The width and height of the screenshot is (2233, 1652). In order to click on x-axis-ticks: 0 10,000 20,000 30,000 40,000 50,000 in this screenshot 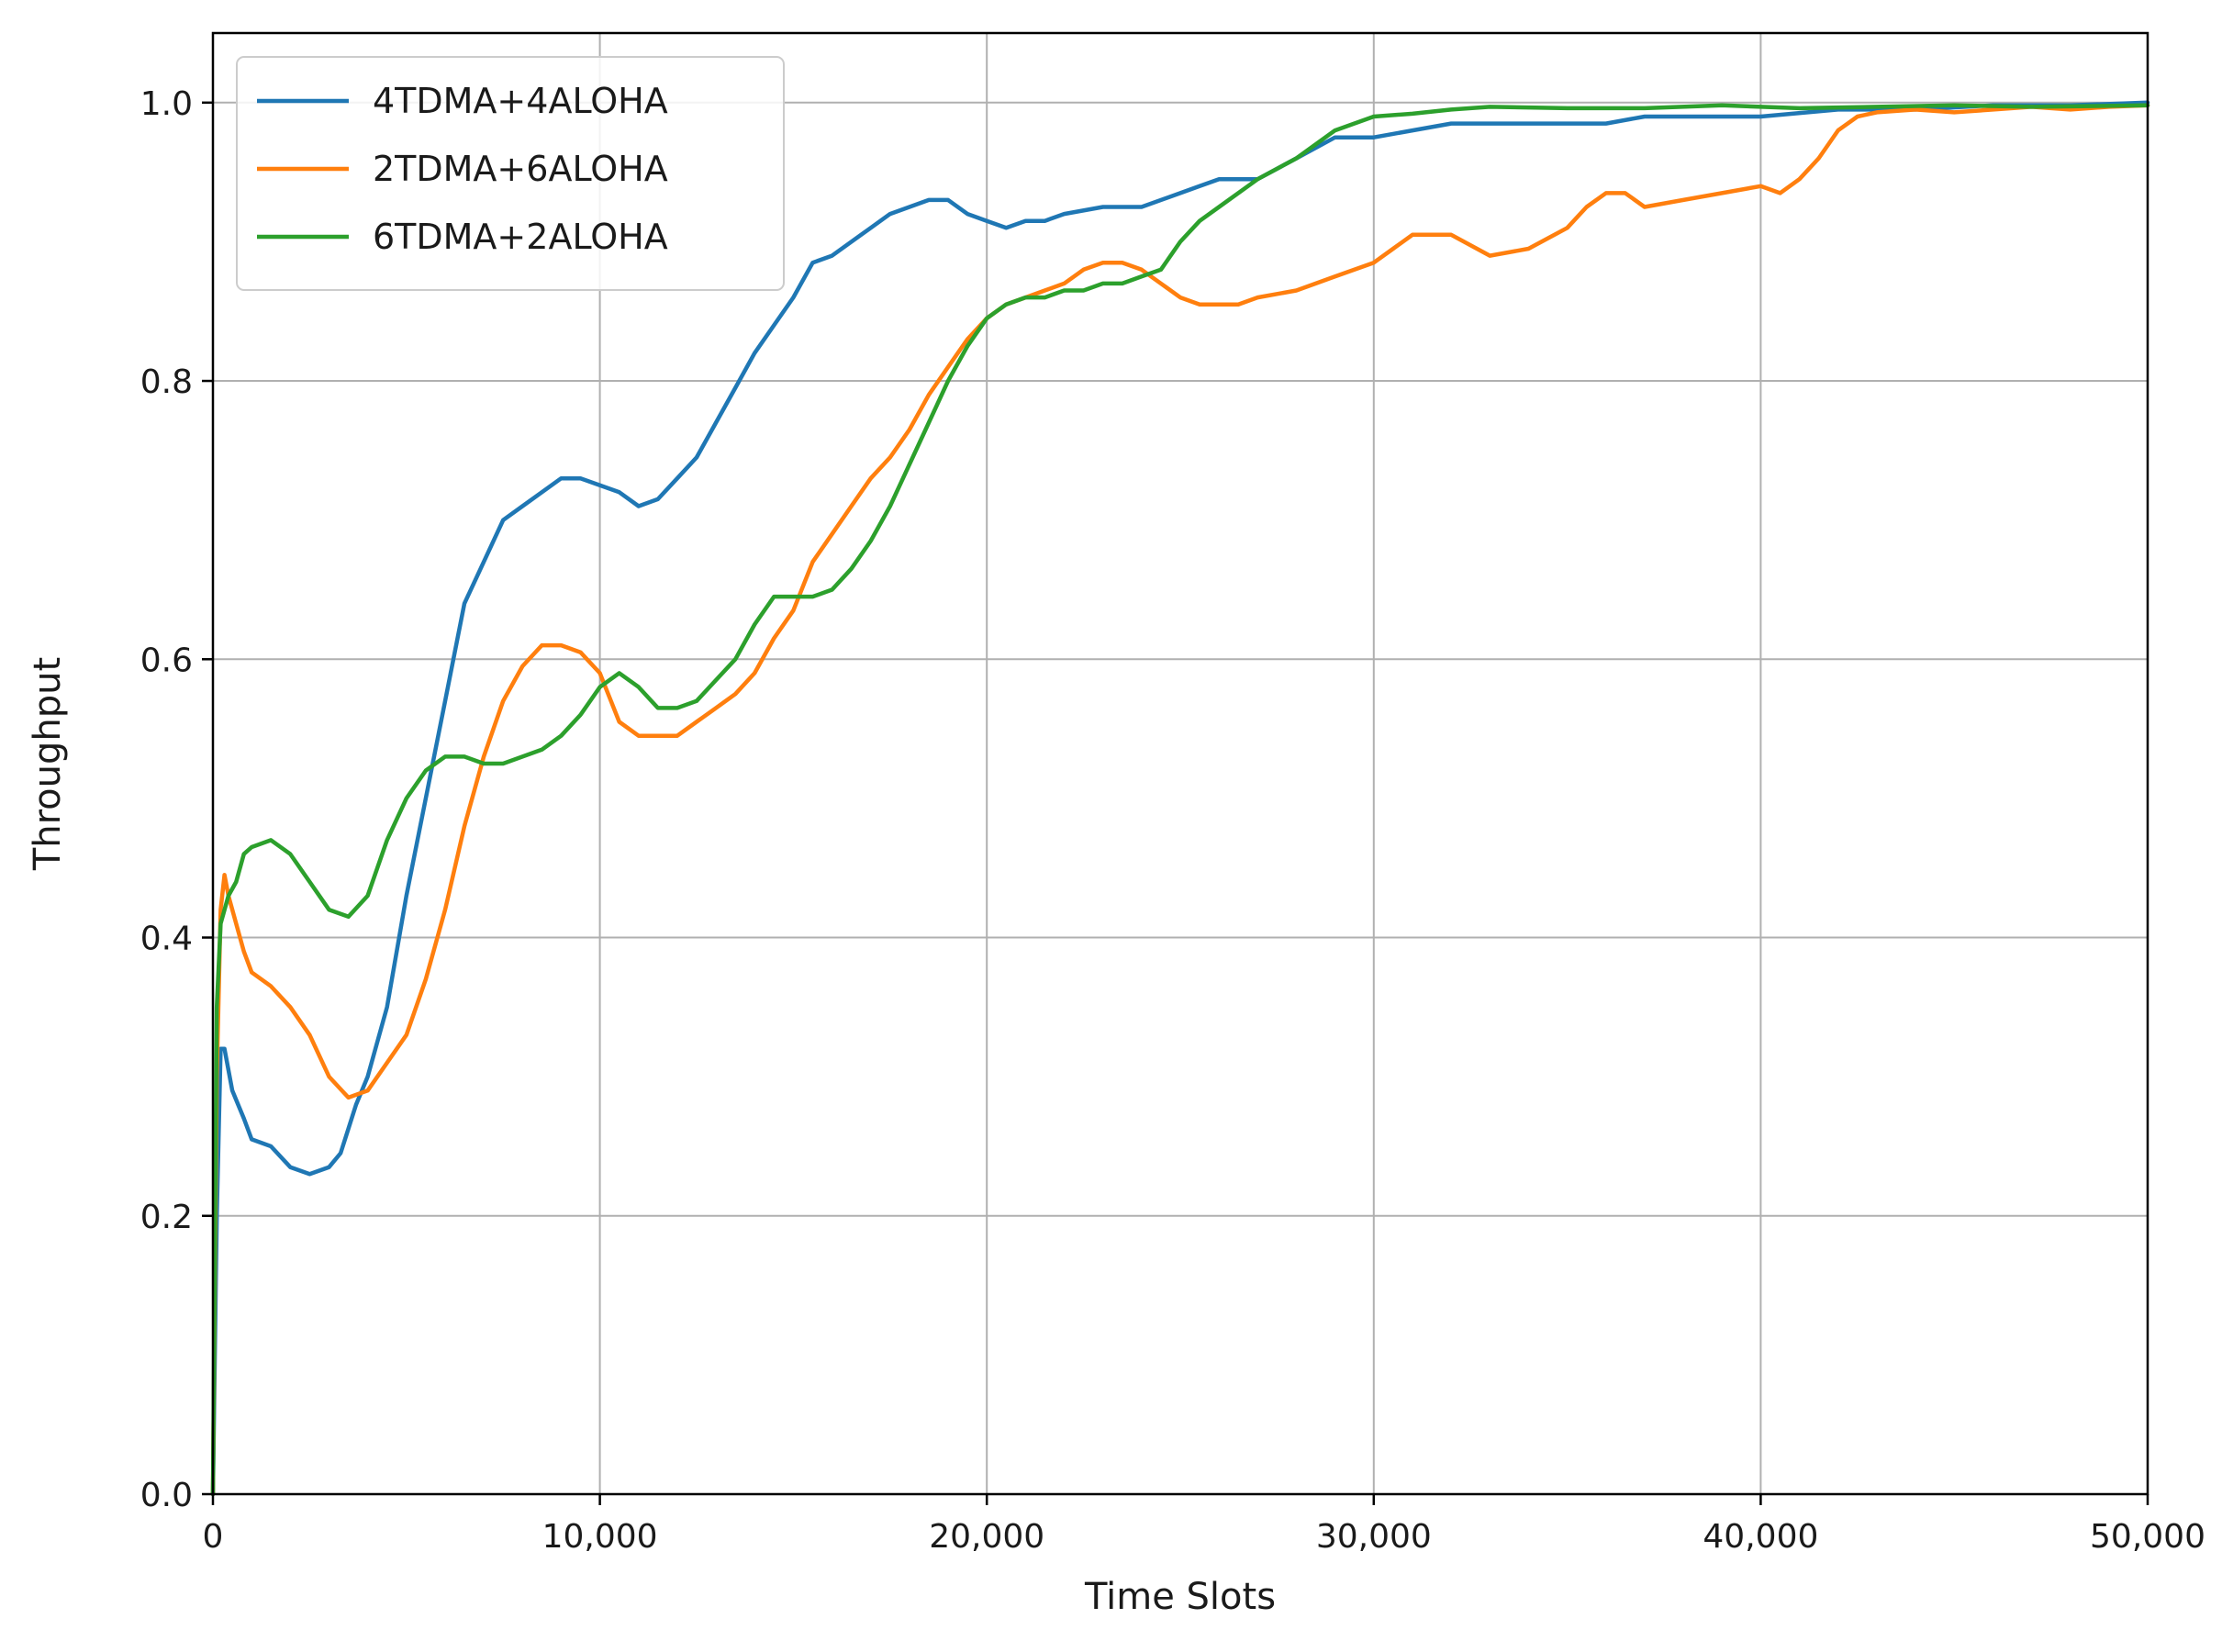, I will do `click(1204, 1525)`.